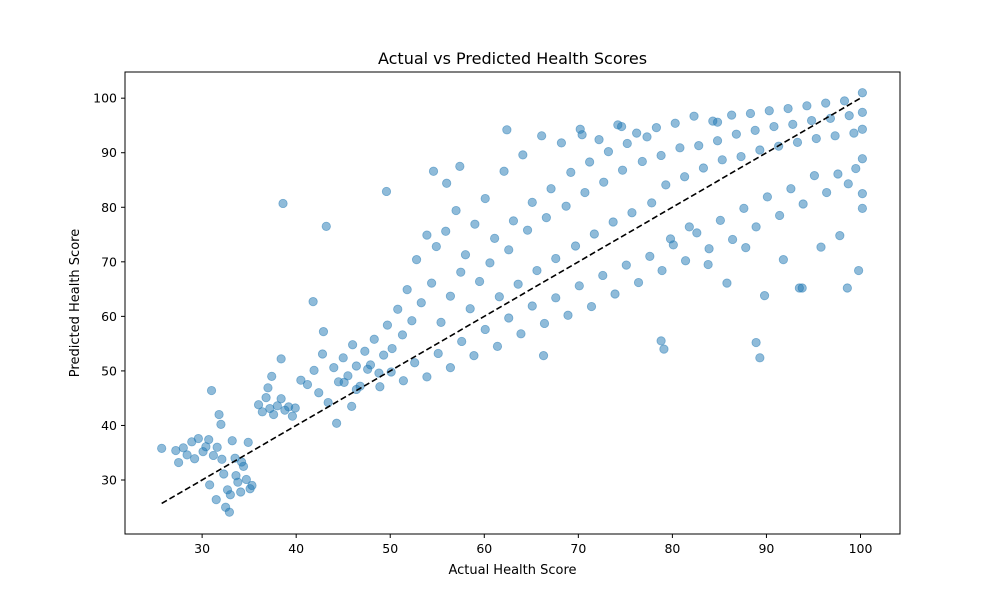 This screenshot has width=1000, height=604. I want to click on x-tick-label: 50, so click(390, 548).